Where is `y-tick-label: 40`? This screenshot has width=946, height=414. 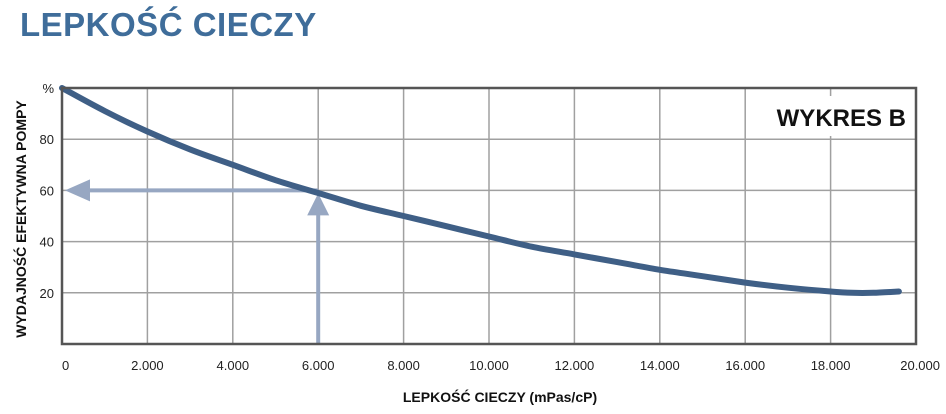 y-tick-label: 40 is located at coordinates (47, 242).